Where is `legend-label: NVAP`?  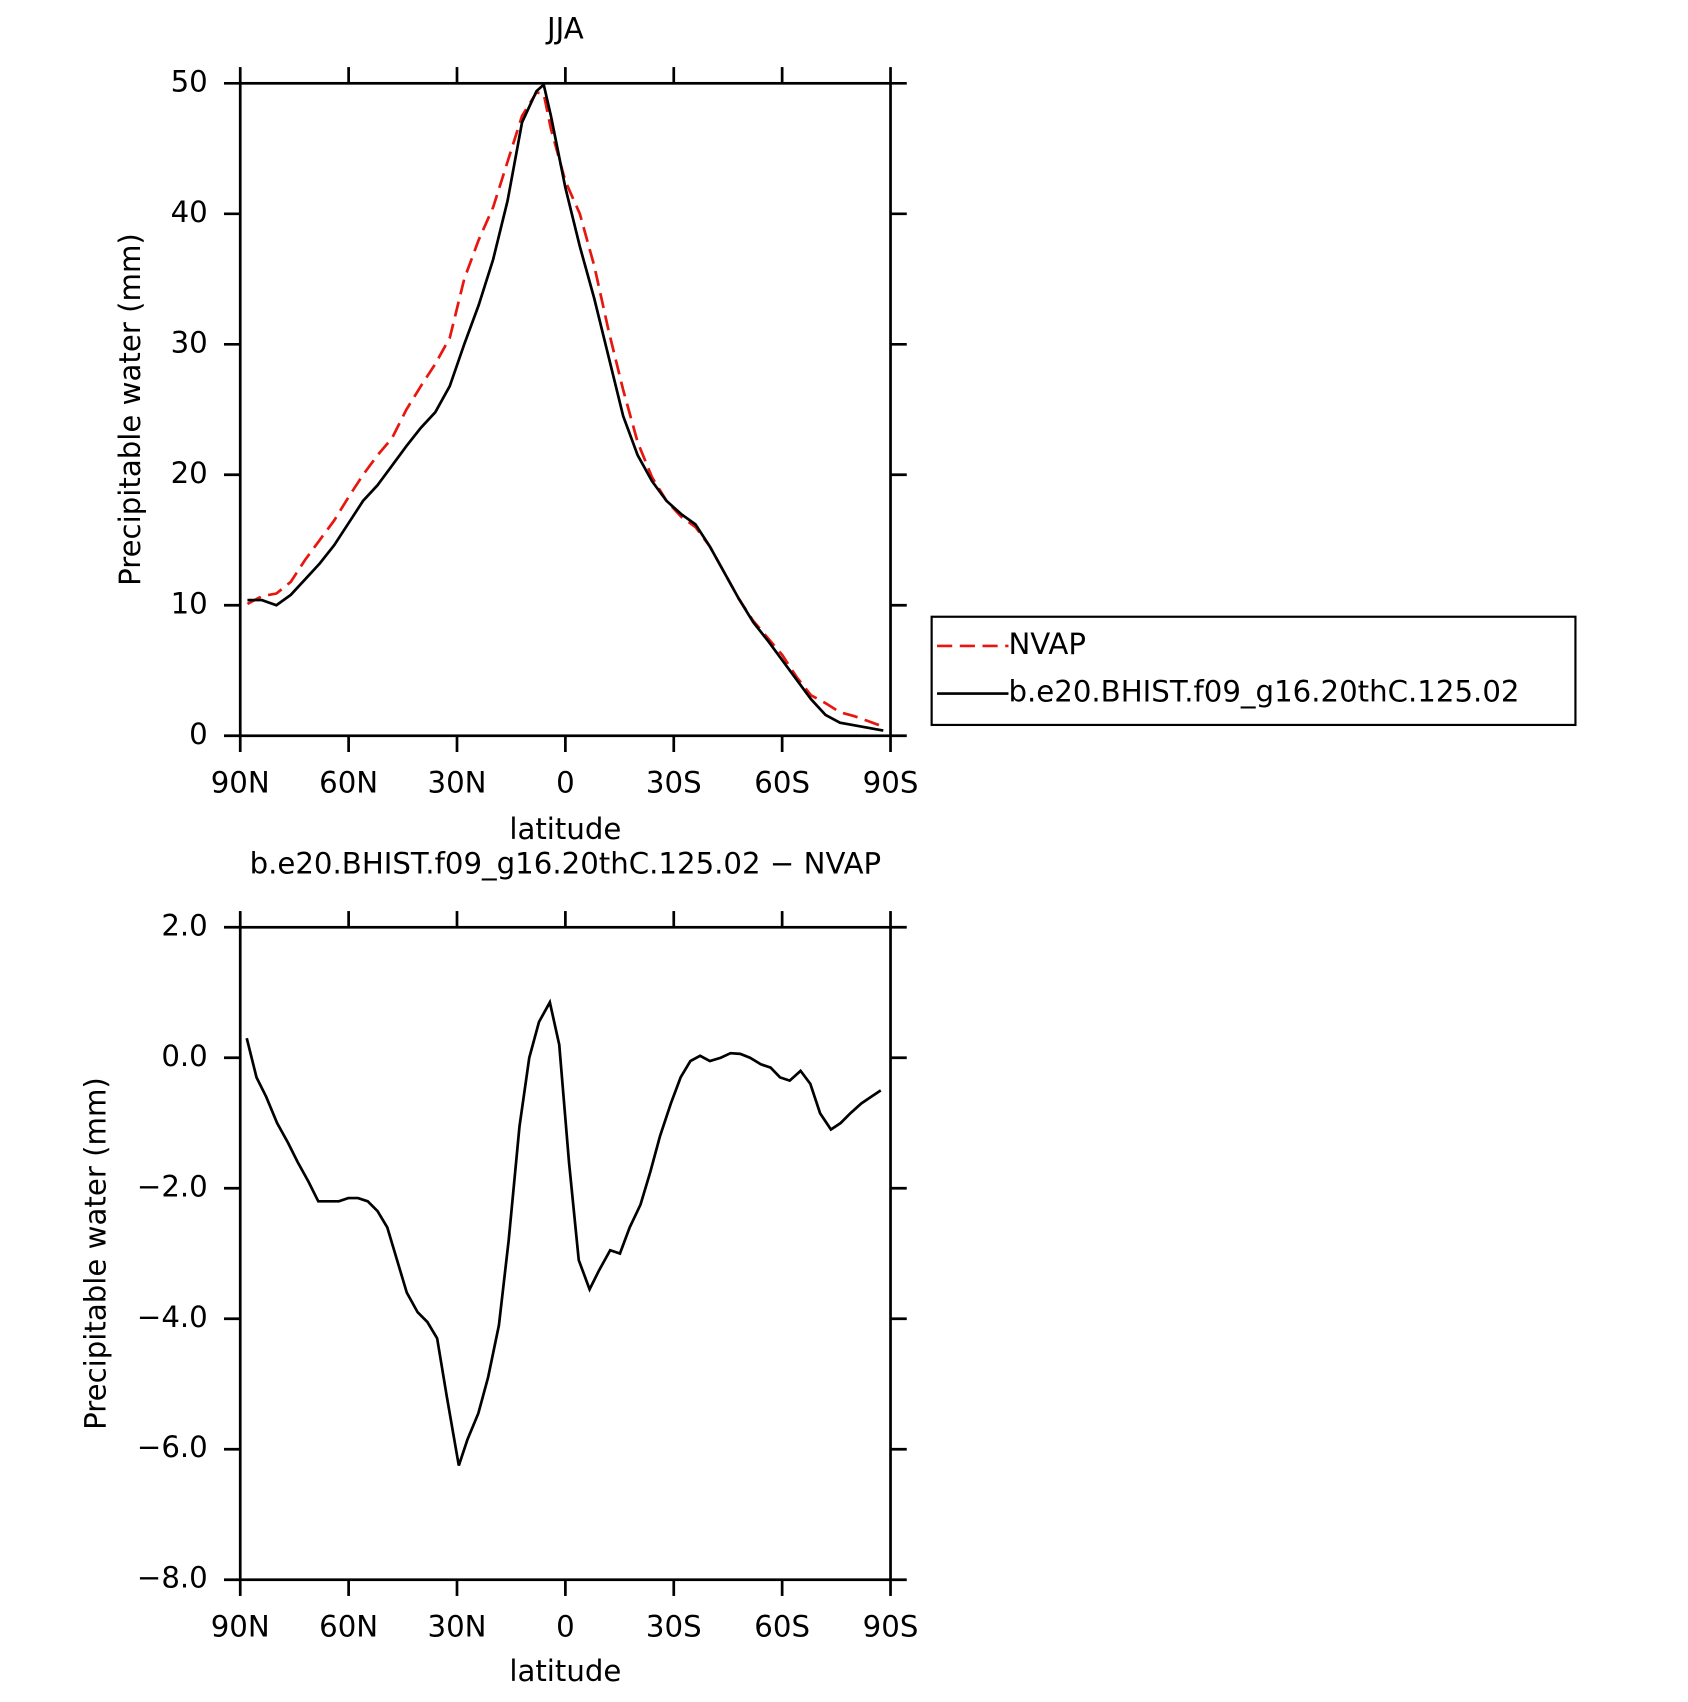
legend-label: NVAP is located at coordinates (1047, 644).